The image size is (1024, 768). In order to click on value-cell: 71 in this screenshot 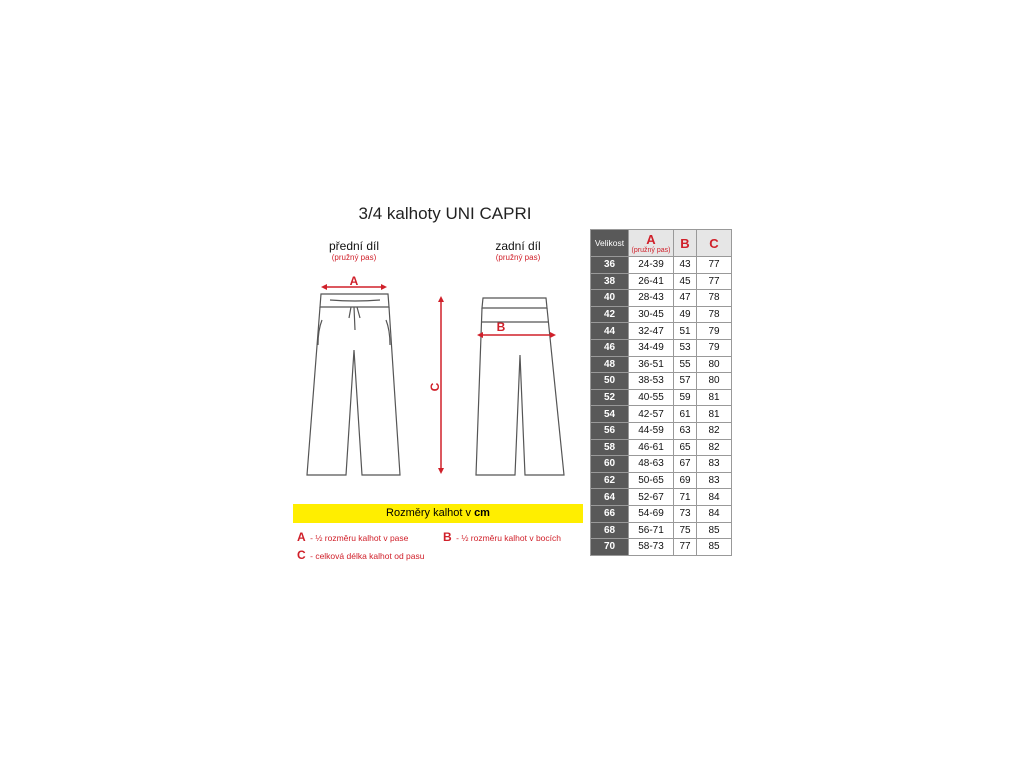, I will do `click(685, 497)`.